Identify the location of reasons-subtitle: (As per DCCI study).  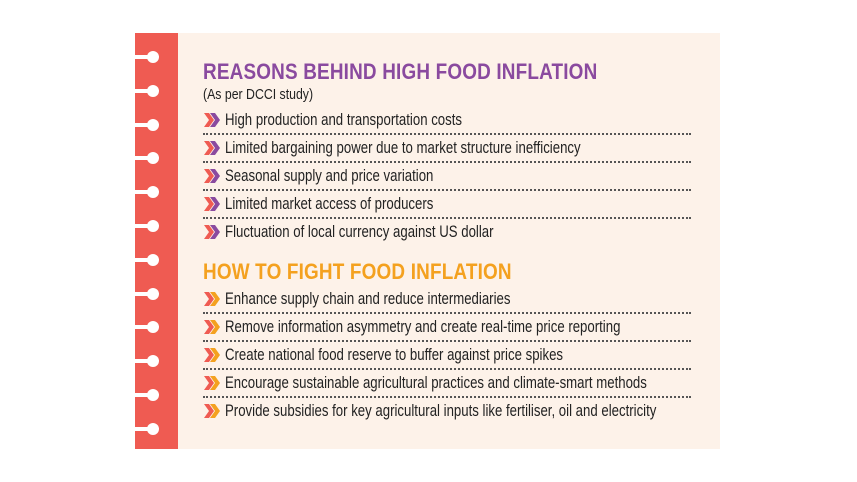
(258, 94).